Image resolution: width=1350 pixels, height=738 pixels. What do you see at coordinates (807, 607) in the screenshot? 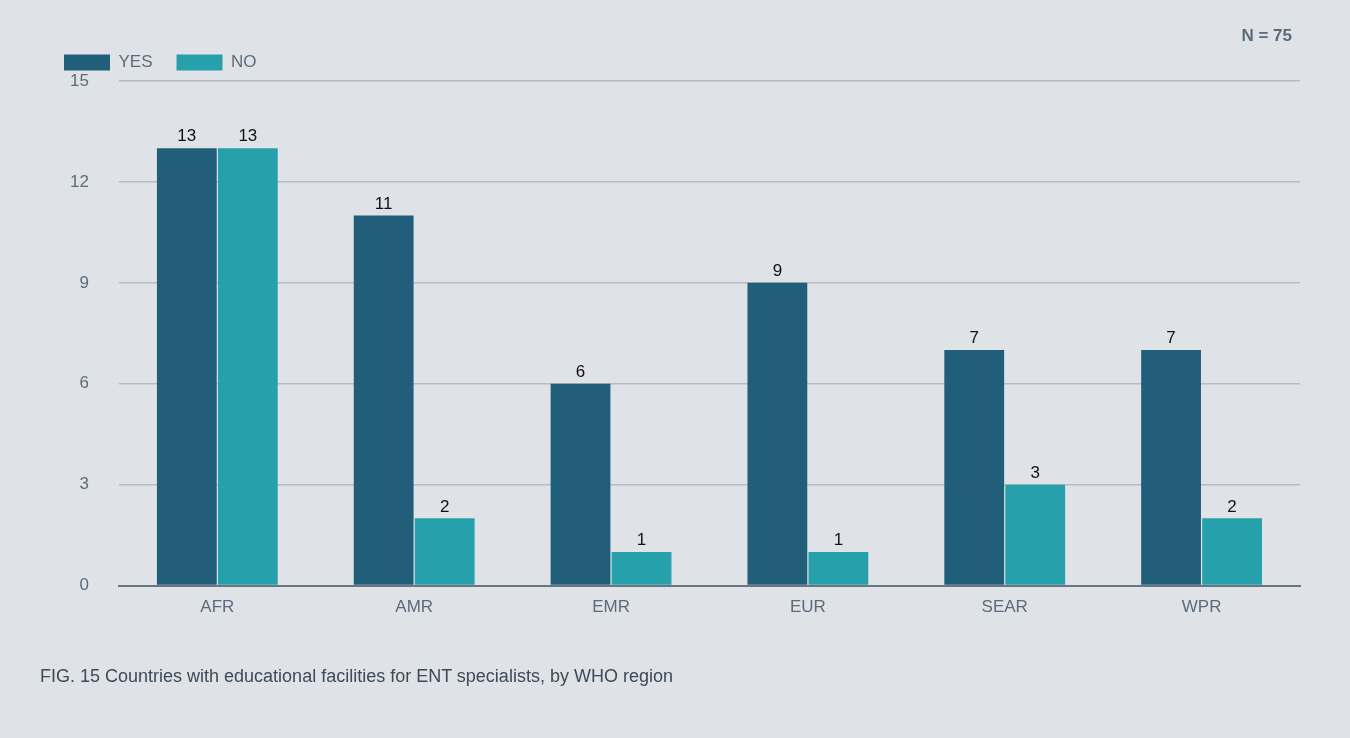
I see `x-tick-label: EUR` at bounding box center [807, 607].